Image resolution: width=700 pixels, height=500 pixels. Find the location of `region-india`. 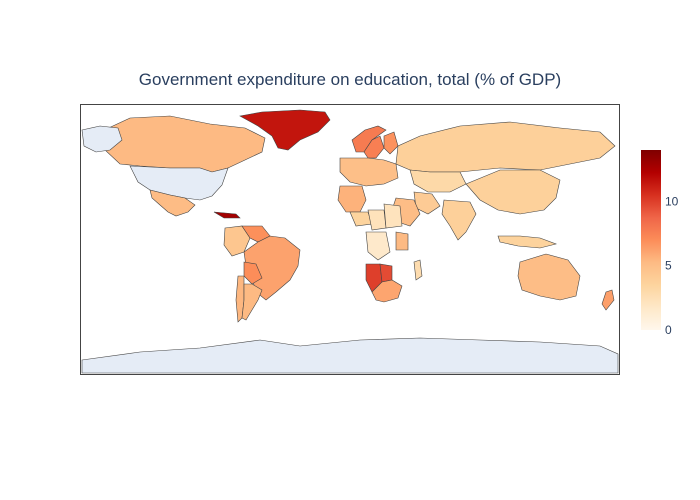

region-india is located at coordinates (459, 220).